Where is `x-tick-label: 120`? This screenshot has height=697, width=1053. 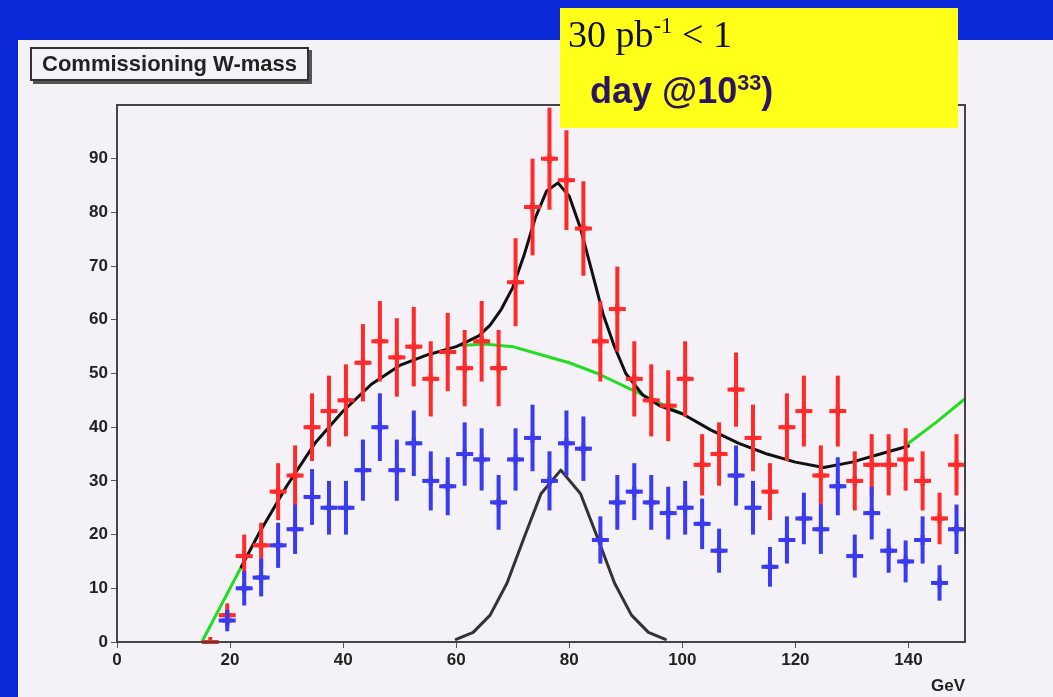 x-tick-label: 120 is located at coordinates (795, 659).